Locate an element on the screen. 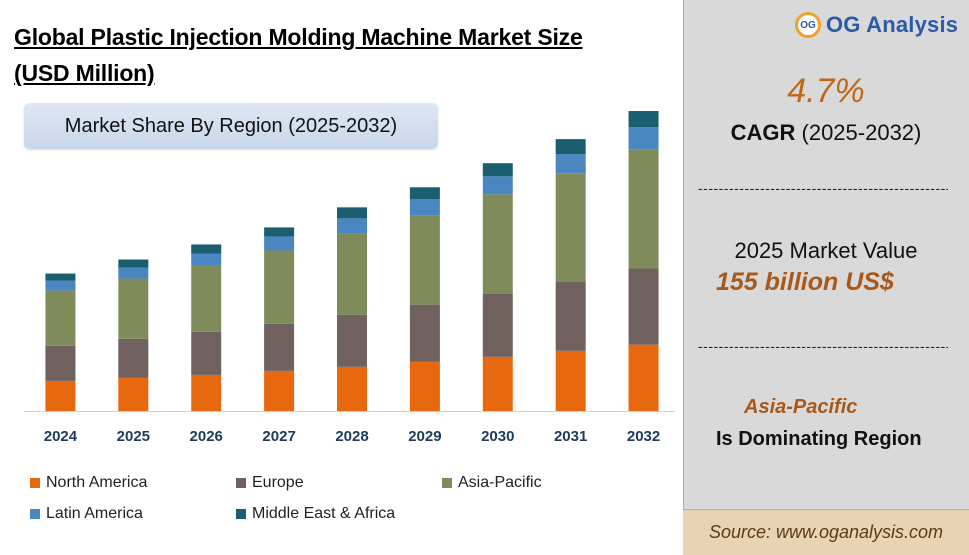 Image resolution: width=969 pixels, height=555 pixels. legend-label: Asia-Pacific is located at coordinates (500, 482).